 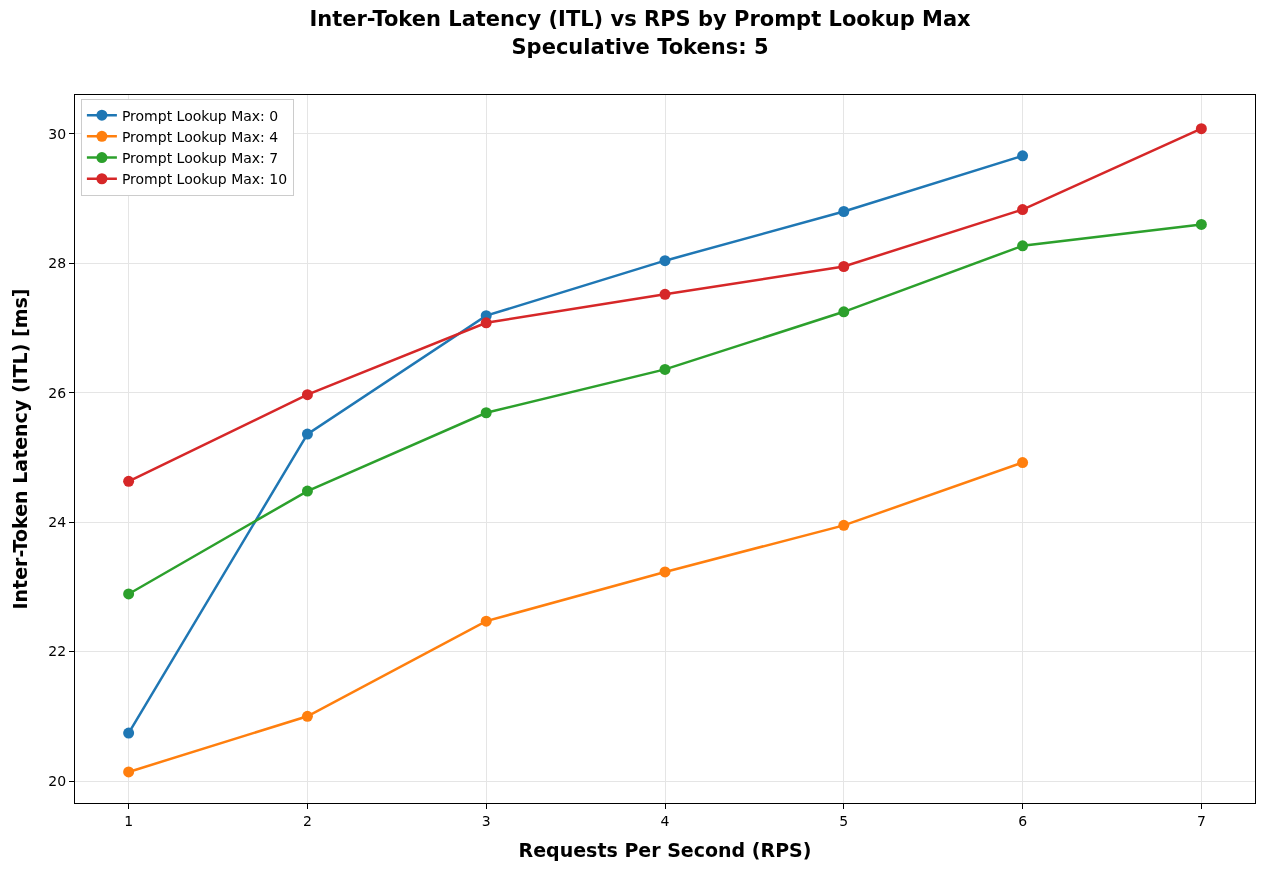 What do you see at coordinates (200, 115) in the screenshot?
I see `legend-label: Prompt Lookup Max: 0` at bounding box center [200, 115].